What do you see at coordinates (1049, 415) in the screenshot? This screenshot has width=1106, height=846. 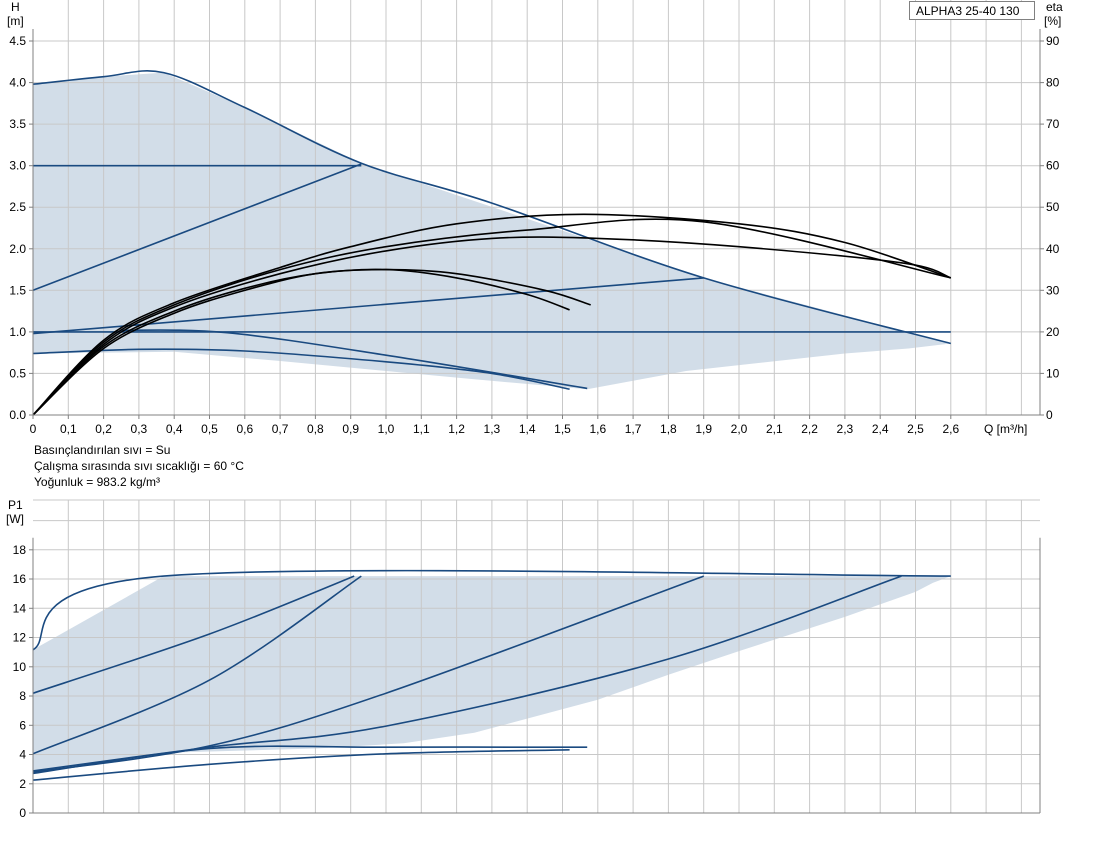 I see `head_efficiency-y2-tick-label: 0` at bounding box center [1049, 415].